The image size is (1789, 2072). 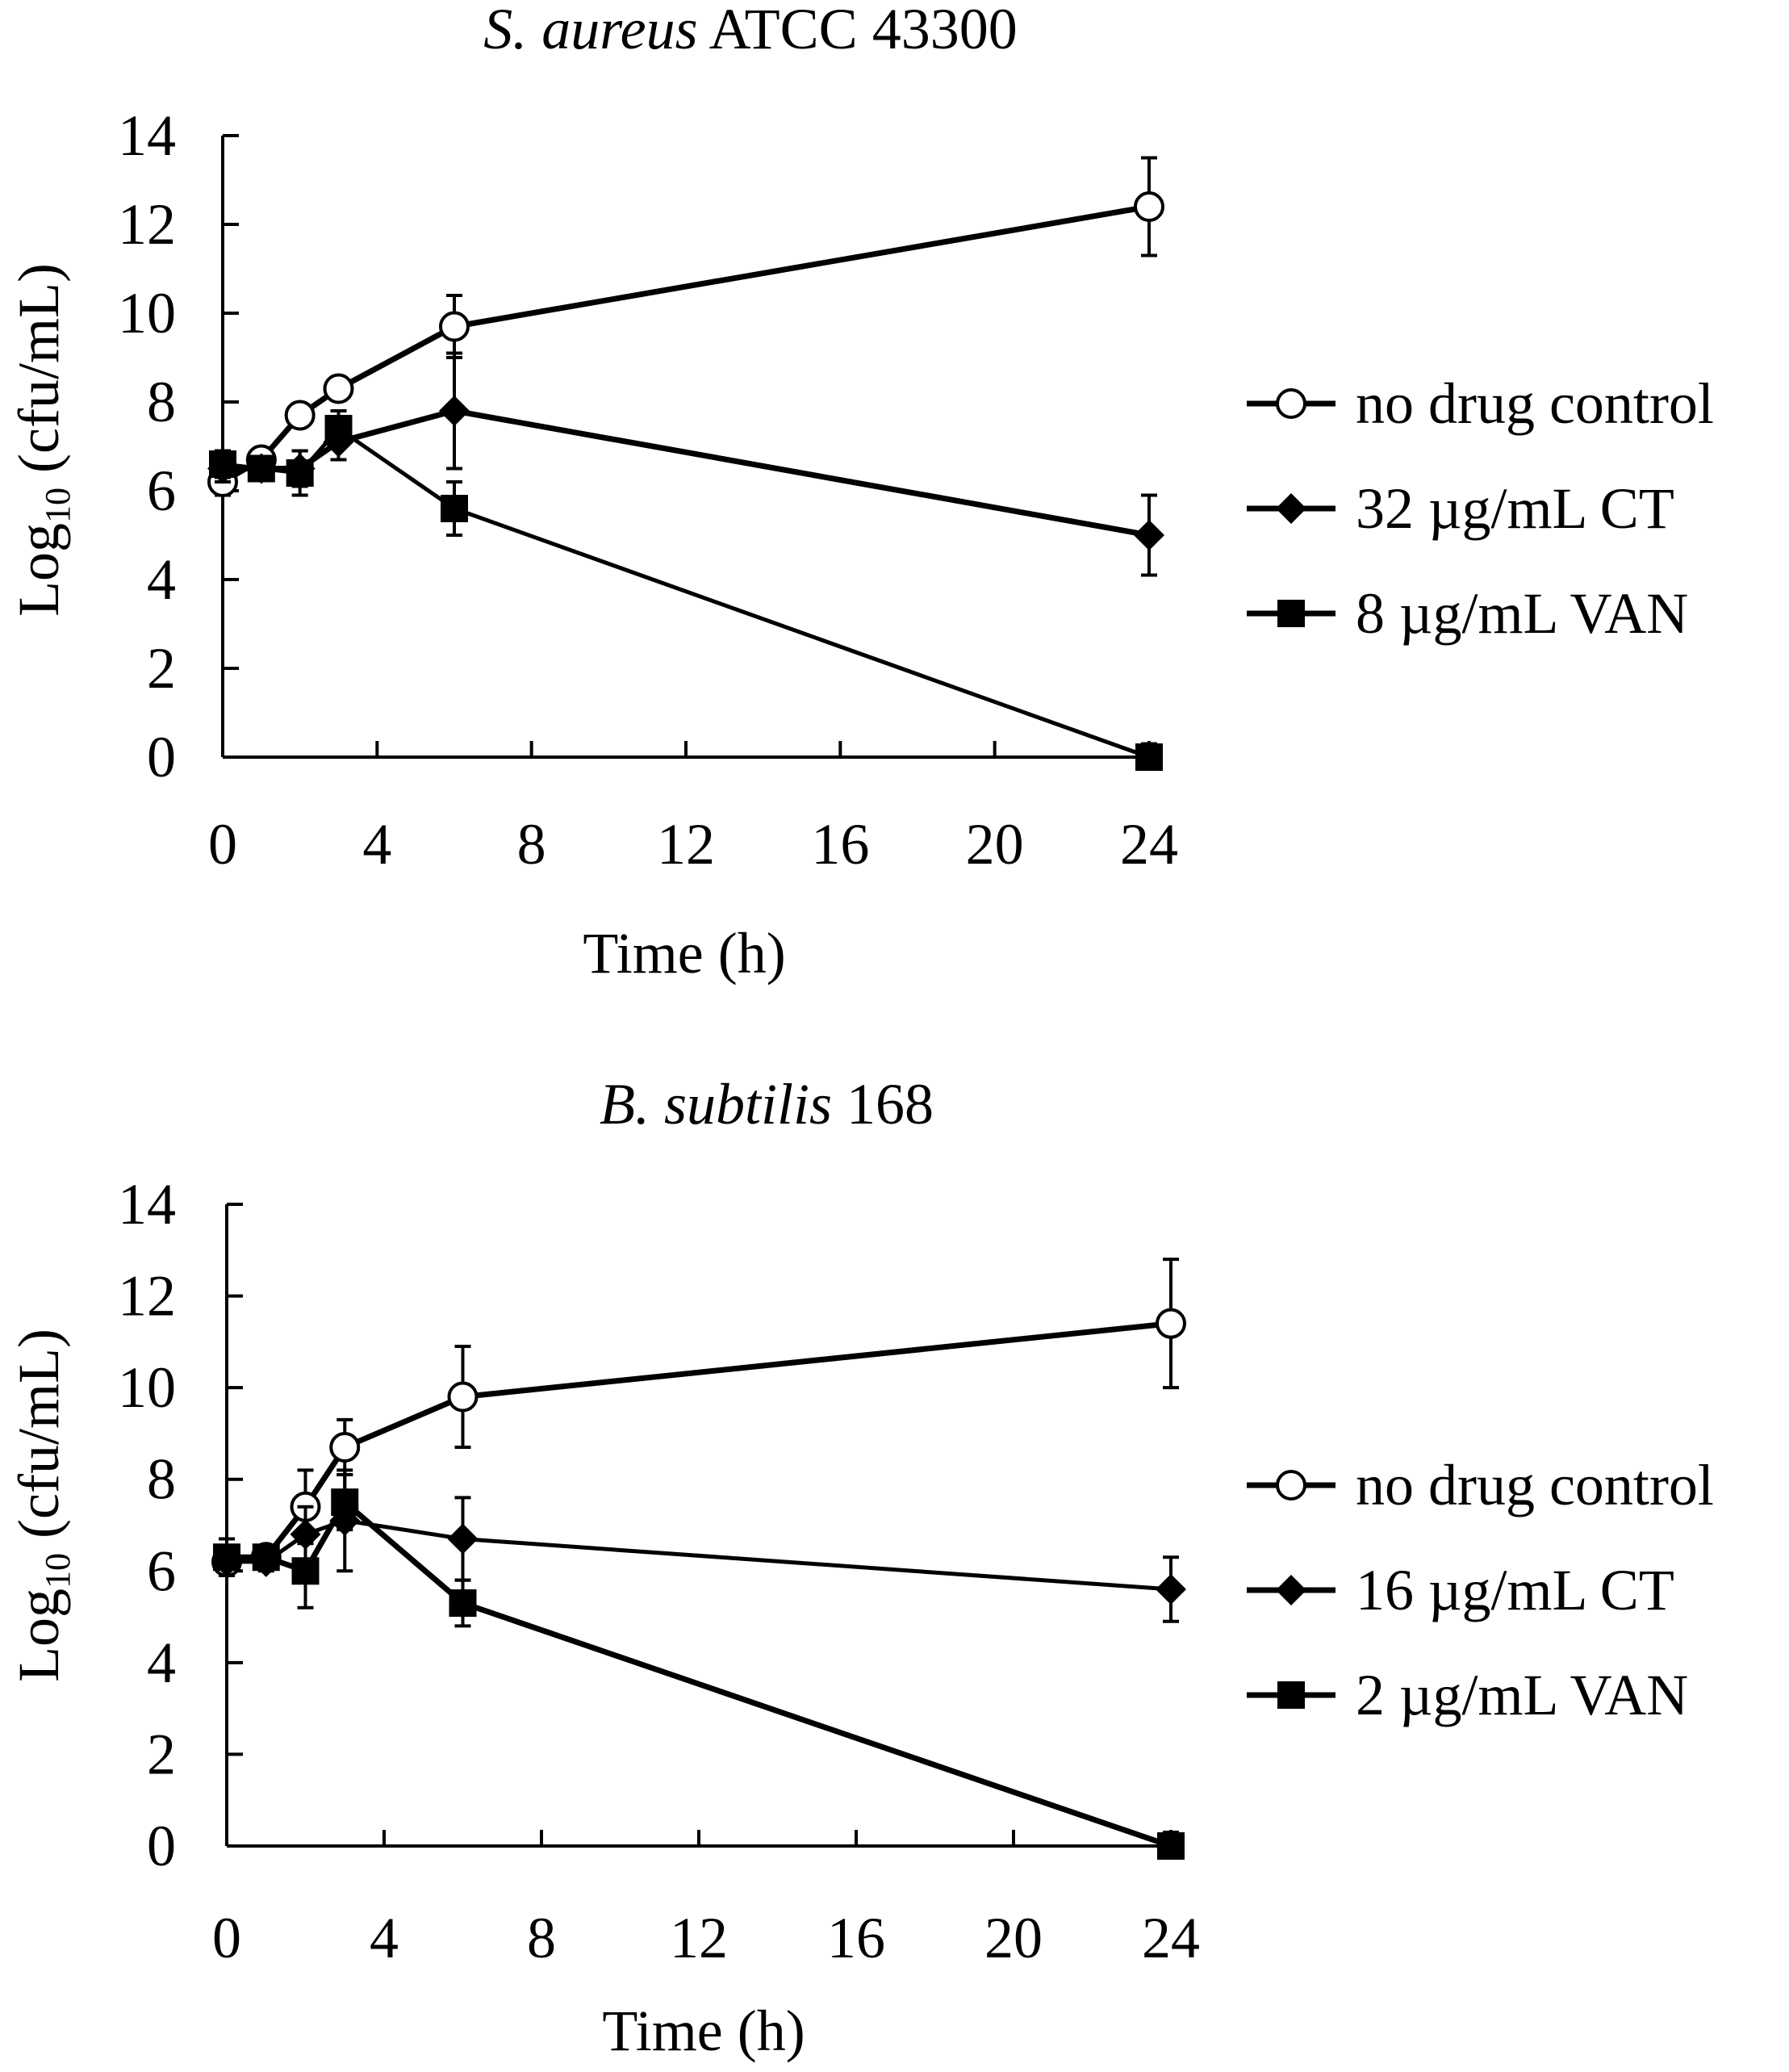 I want to click on chart-title: S. aureus ATCC 43300, so click(x=750, y=30).